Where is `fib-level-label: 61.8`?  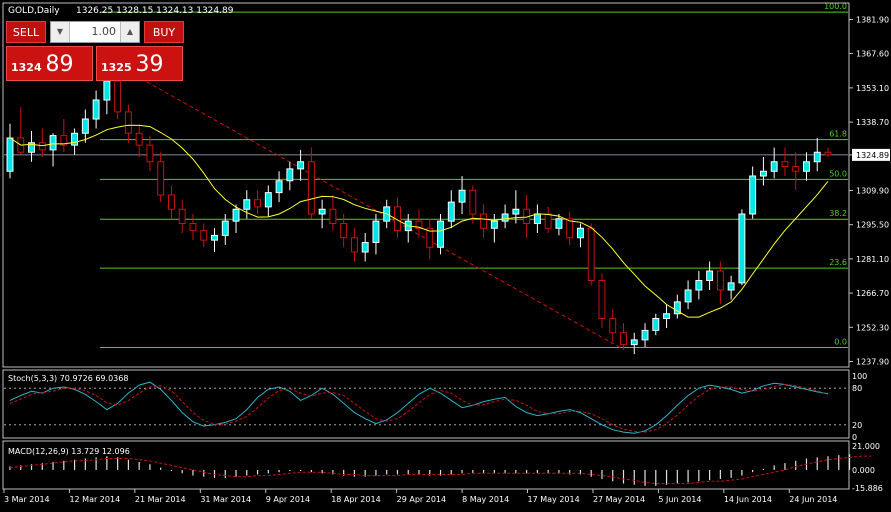 fib-level-label: 61.8 is located at coordinates (838, 134).